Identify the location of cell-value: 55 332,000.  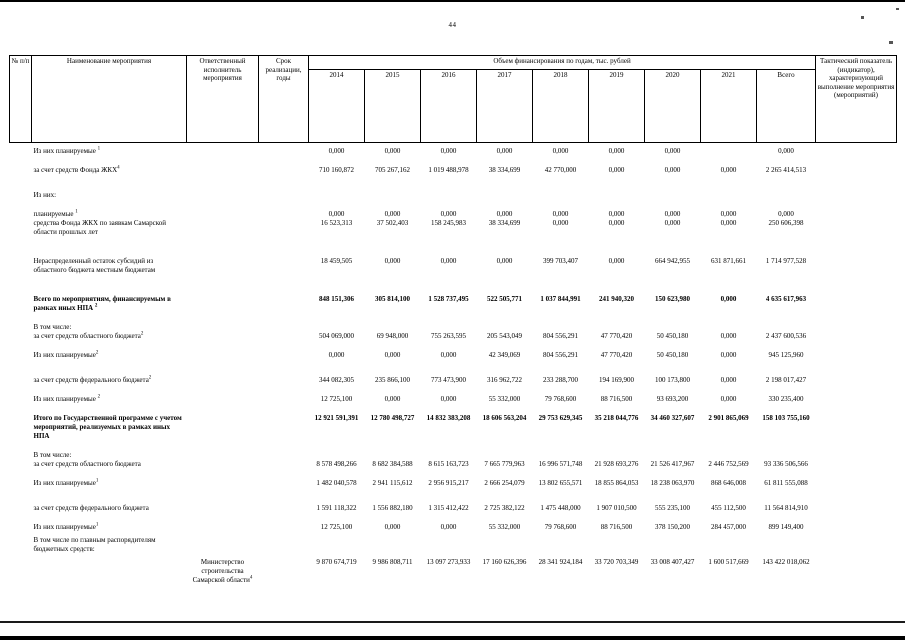
(504, 399).